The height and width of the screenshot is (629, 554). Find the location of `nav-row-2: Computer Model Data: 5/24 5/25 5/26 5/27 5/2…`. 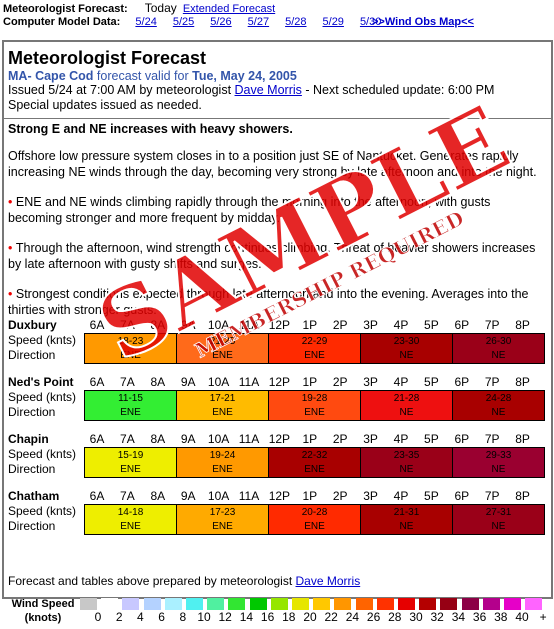

nav-row-2: Computer Model Data: 5/24 5/25 5/26 5/27 5/2… is located at coordinates (192, 22).